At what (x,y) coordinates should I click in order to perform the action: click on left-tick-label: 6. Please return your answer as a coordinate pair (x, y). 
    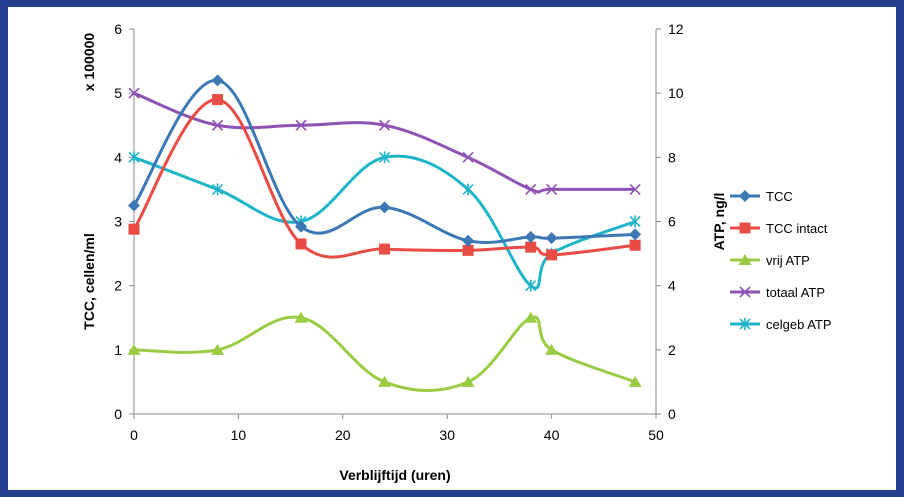
    Looking at the image, I should click on (118, 29).